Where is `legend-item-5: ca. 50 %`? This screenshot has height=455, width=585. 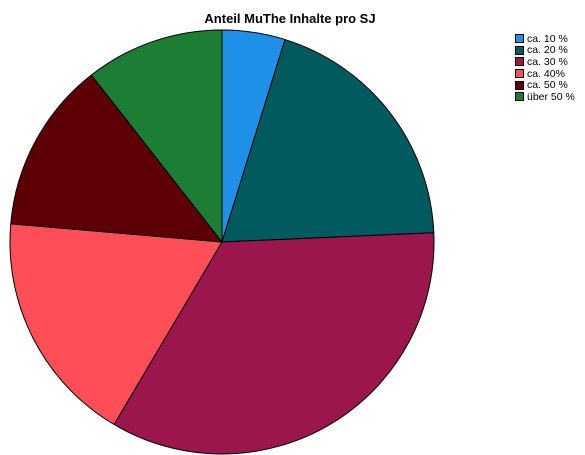 legend-item-5: ca. 50 % is located at coordinates (550, 85).